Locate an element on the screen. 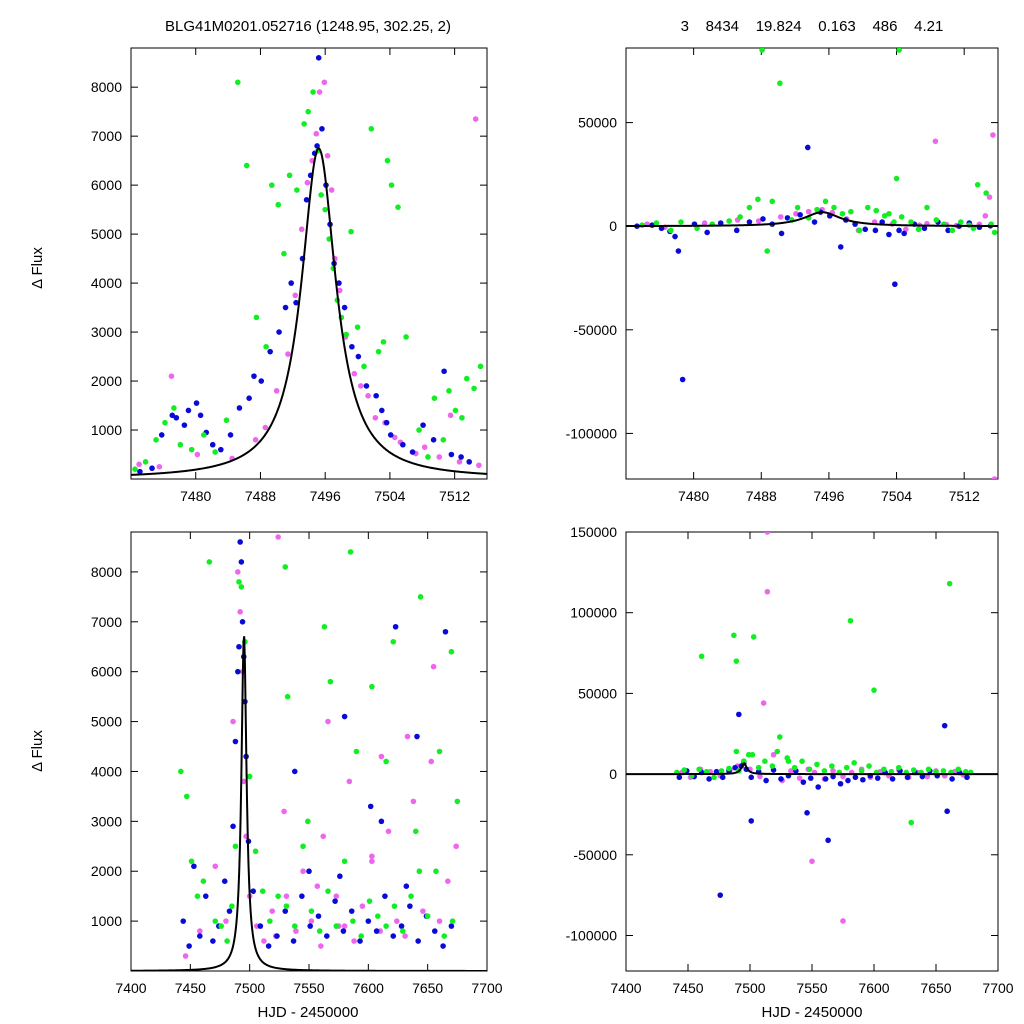  top-left-ylabel: Δ Flux is located at coordinates (37, 268).